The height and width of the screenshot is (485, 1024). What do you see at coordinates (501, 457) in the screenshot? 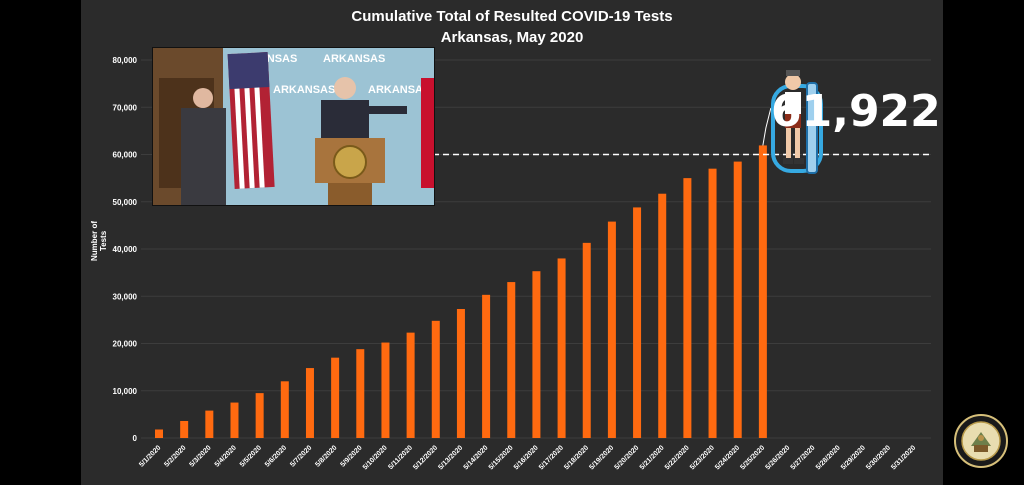
I see `x-tick-label: 5/15/2020` at bounding box center [501, 457].